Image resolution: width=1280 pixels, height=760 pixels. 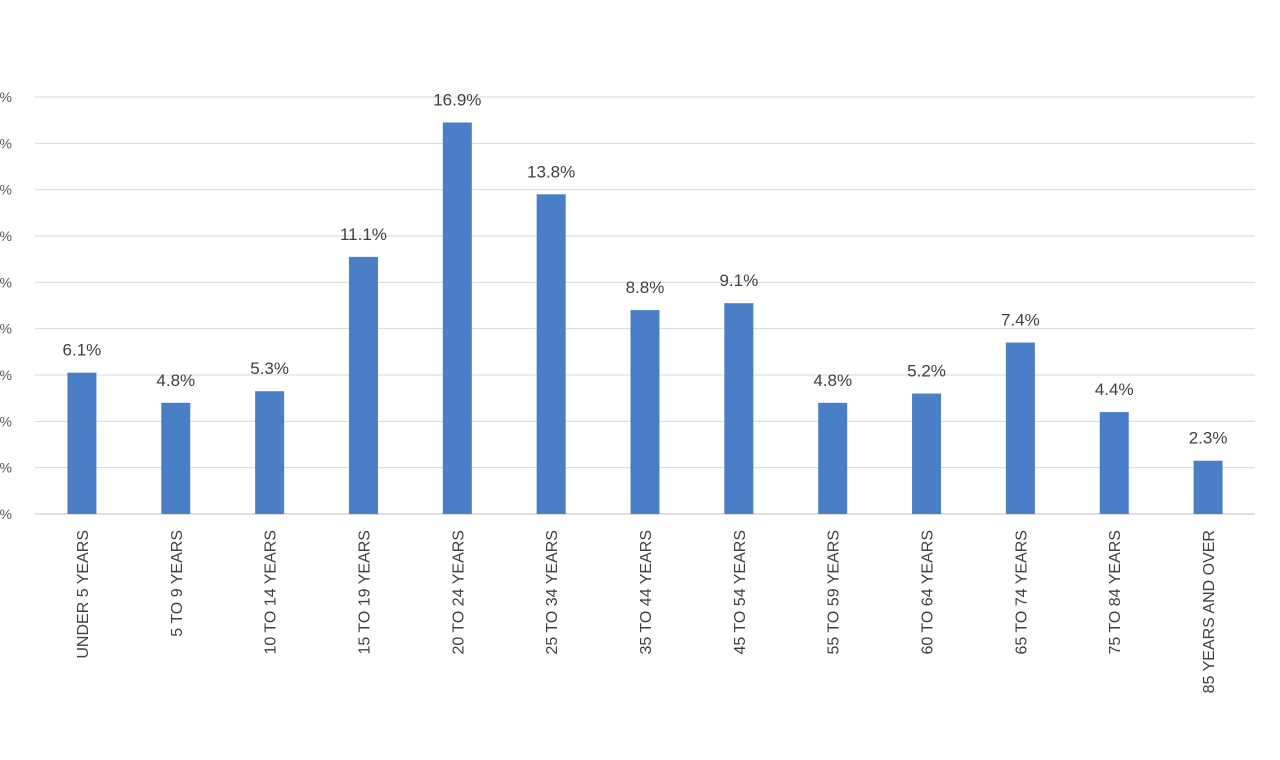 What do you see at coordinates (1020, 320) in the screenshot?
I see `data-label: 7.4%` at bounding box center [1020, 320].